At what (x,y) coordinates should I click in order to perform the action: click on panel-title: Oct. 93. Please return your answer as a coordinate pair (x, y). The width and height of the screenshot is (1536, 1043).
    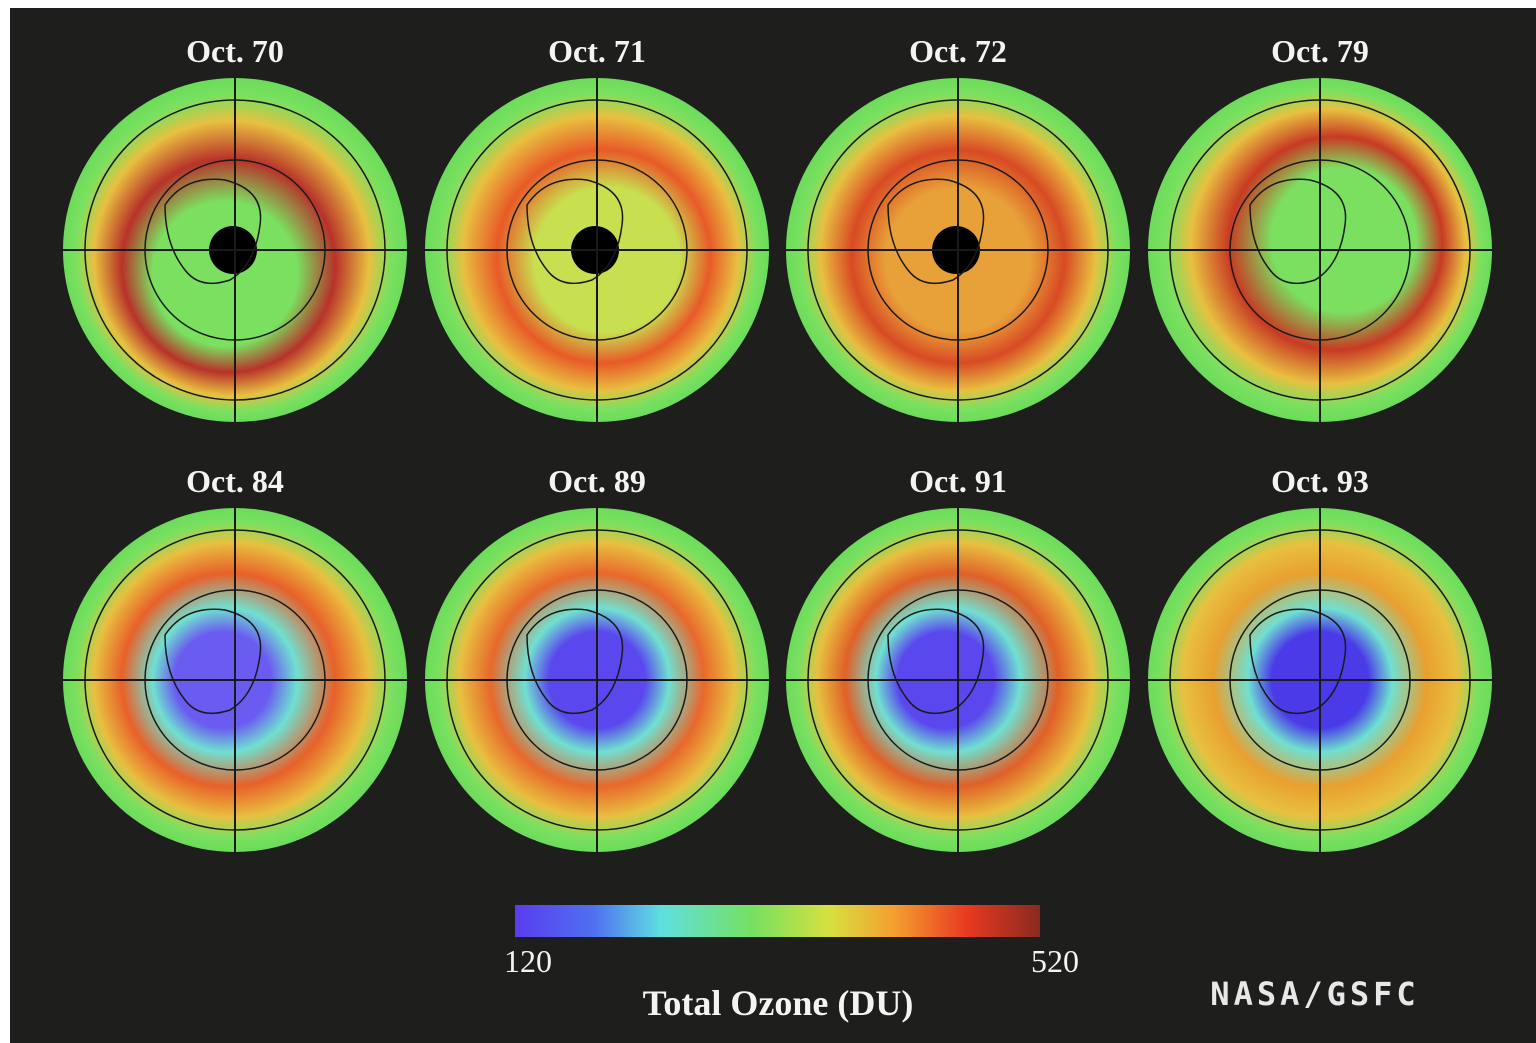
    Looking at the image, I should click on (1320, 481).